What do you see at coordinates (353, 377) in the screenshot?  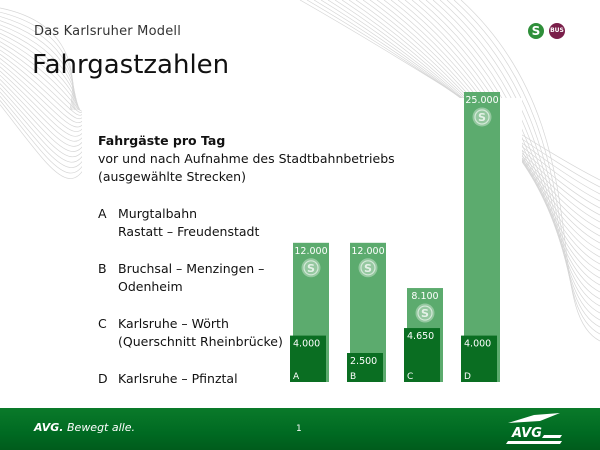 I see `category-label: B` at bounding box center [353, 377].